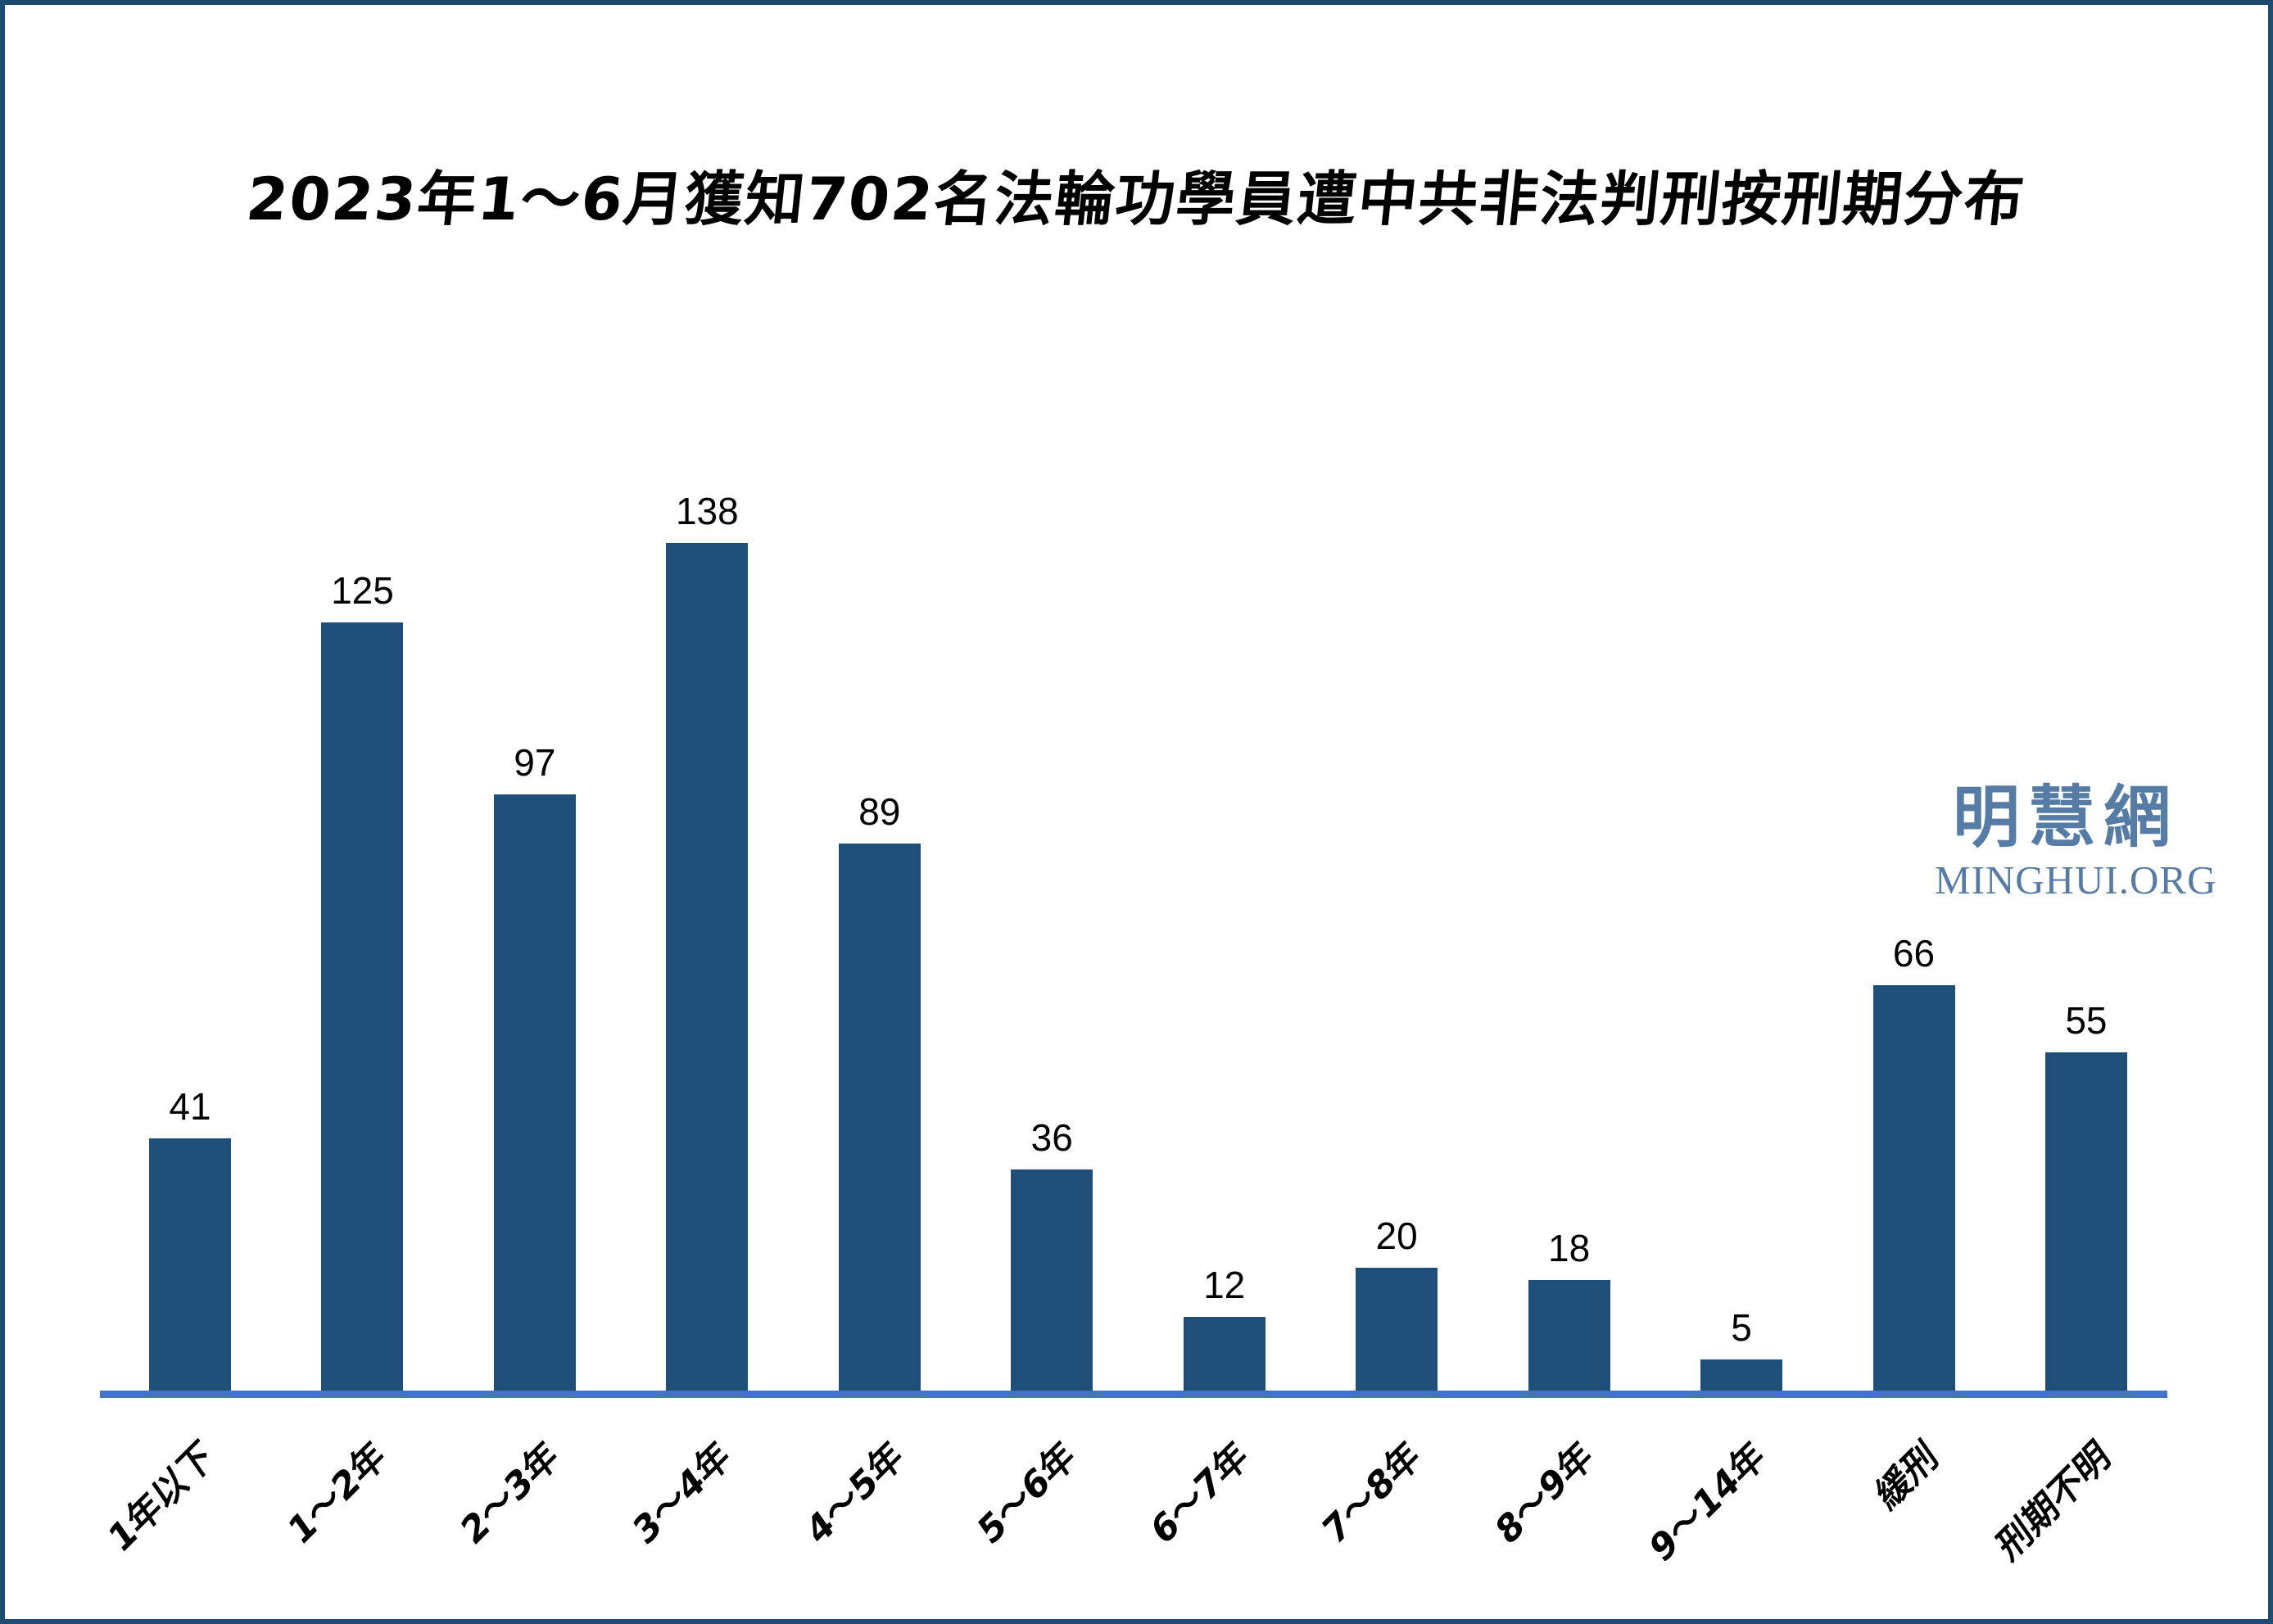 Image resolution: width=2273 pixels, height=1624 pixels. Describe the element at coordinates (879, 811) in the screenshot. I see `bar-value-label-4: 89` at that location.